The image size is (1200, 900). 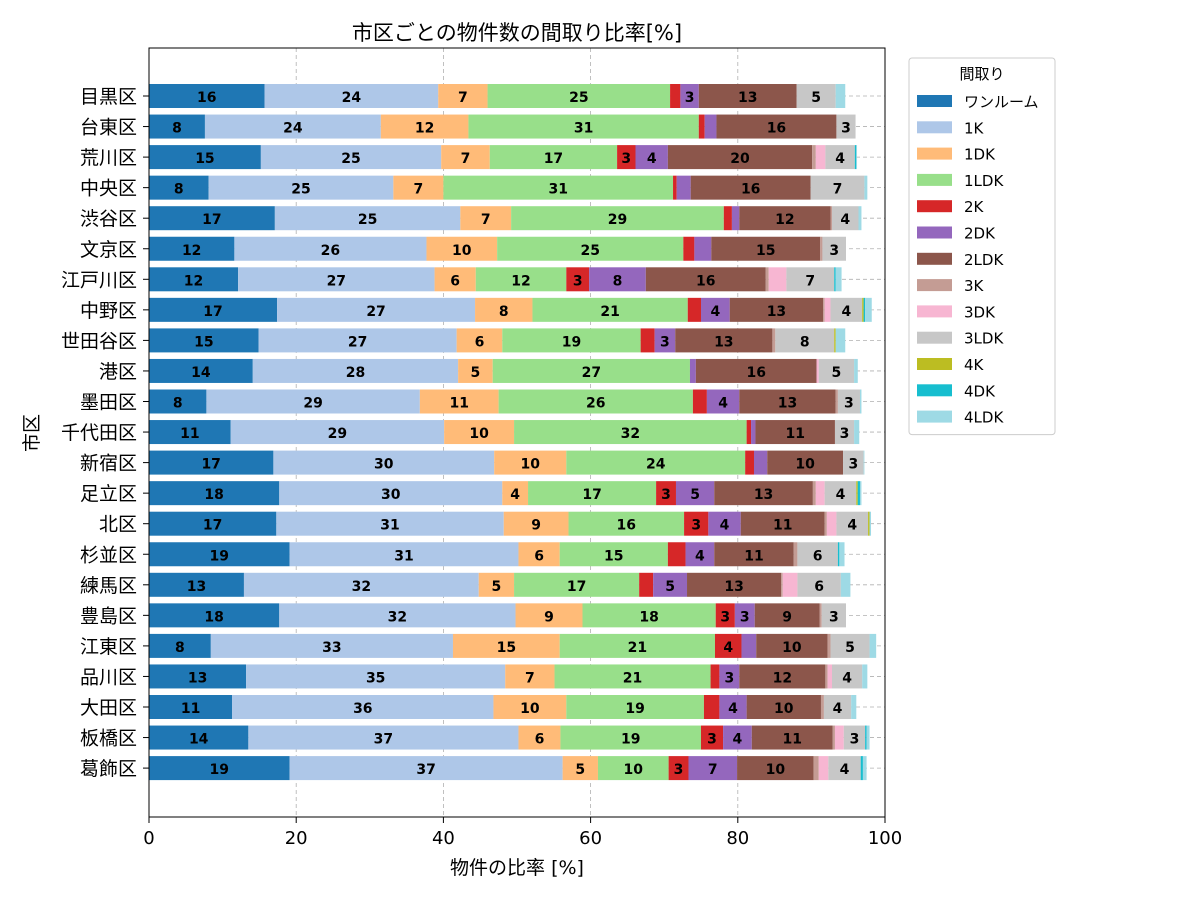 I want to click on legend-title: 間取り, so click(x=981, y=74).